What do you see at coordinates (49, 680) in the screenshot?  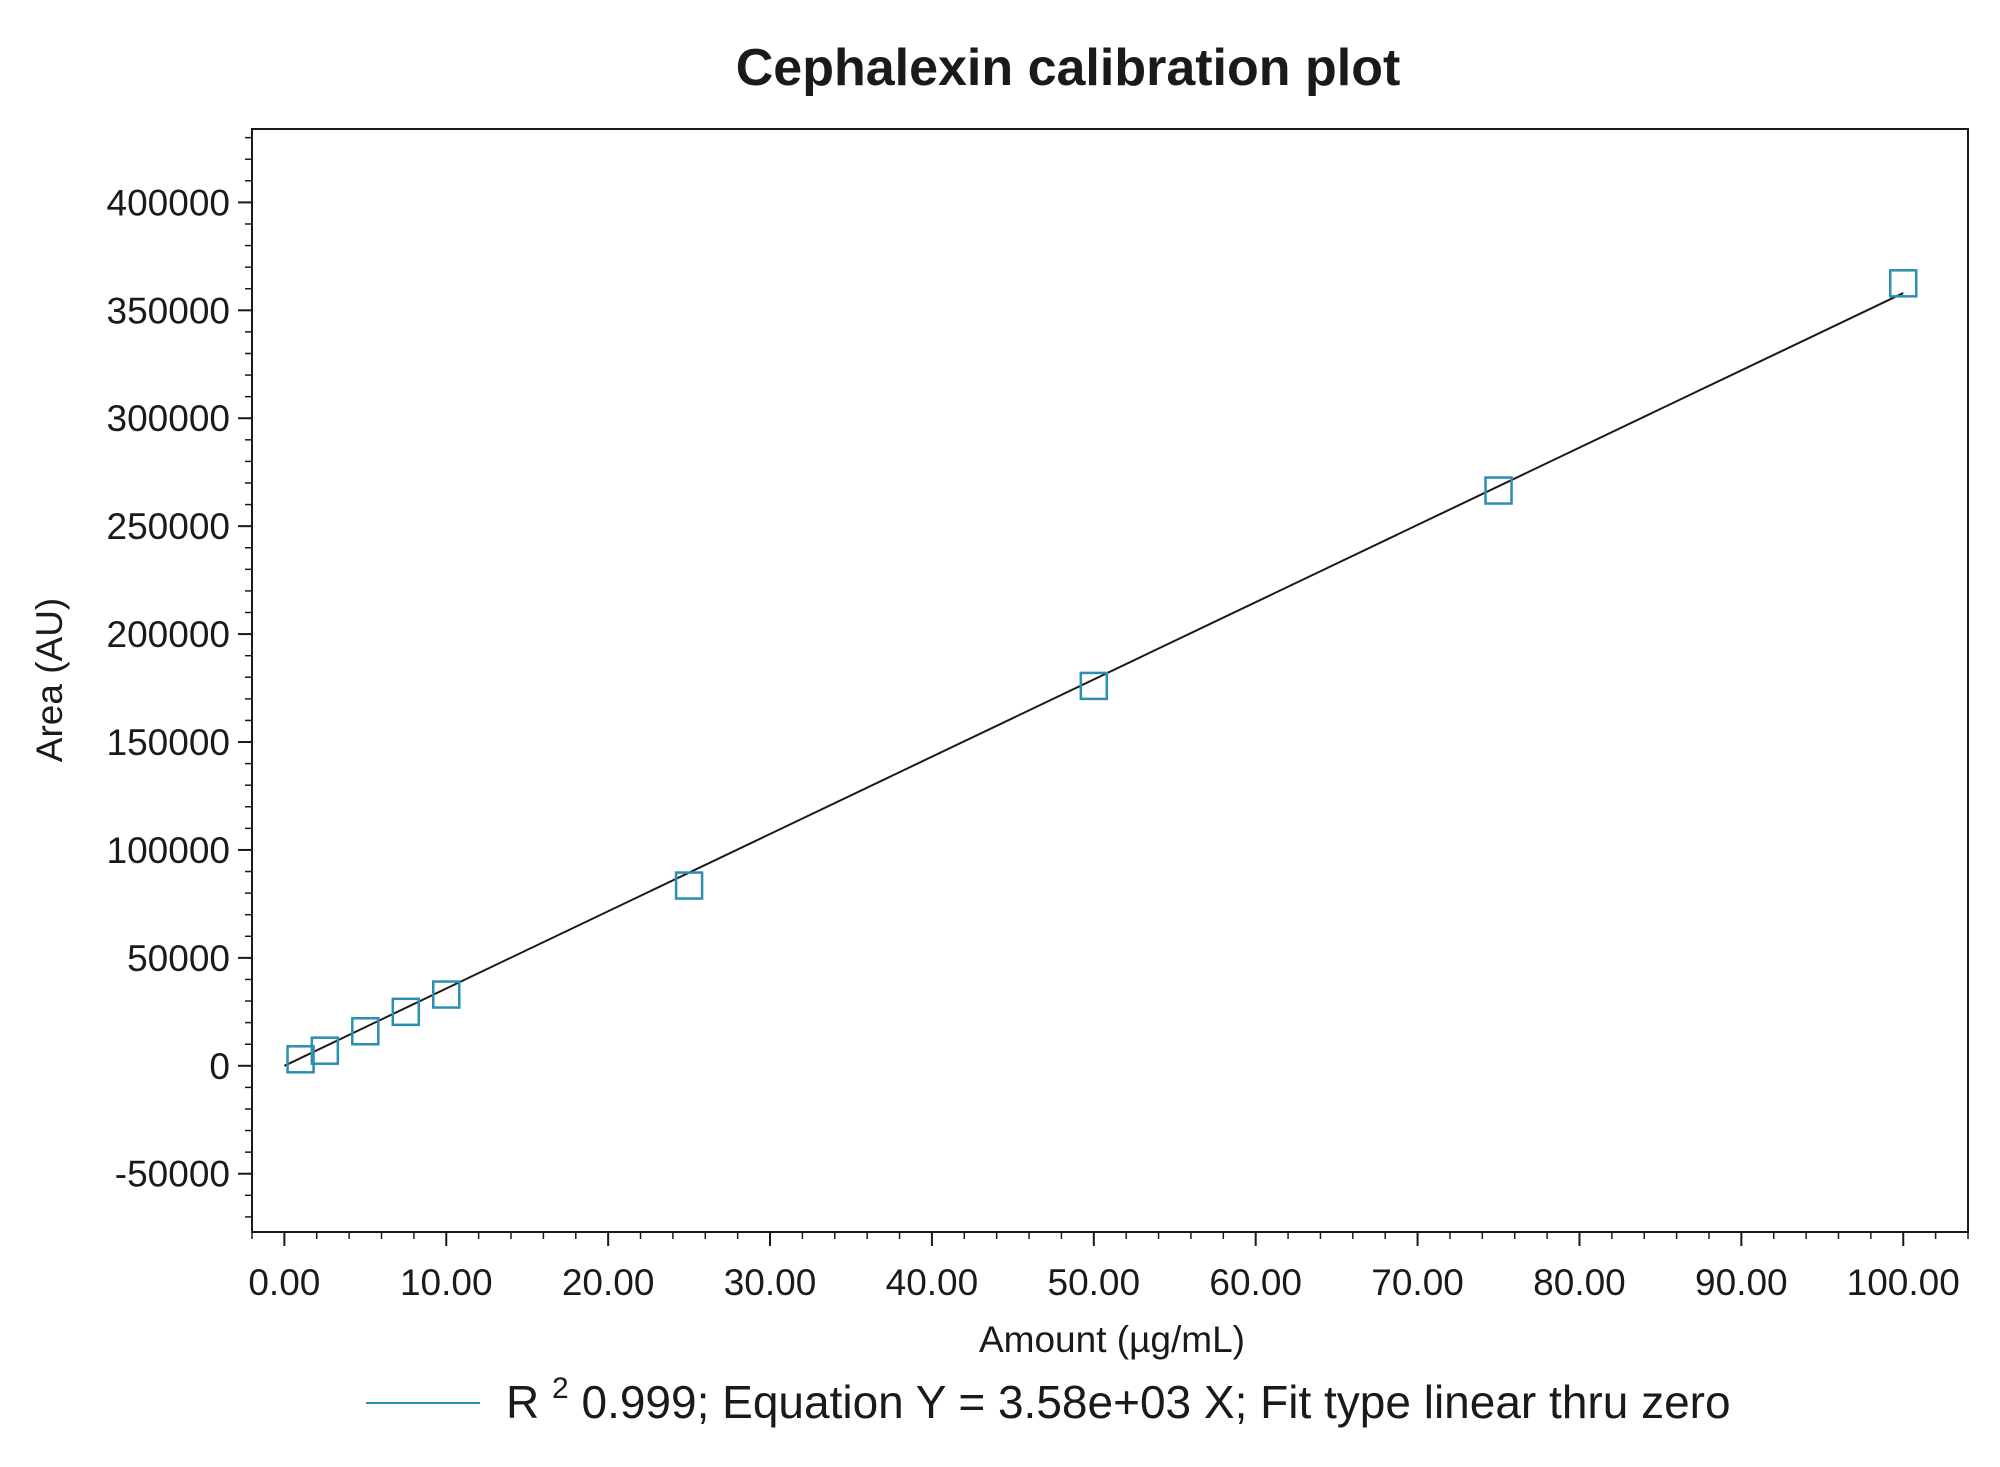 I see `y-axis-title: Area (AU)` at bounding box center [49, 680].